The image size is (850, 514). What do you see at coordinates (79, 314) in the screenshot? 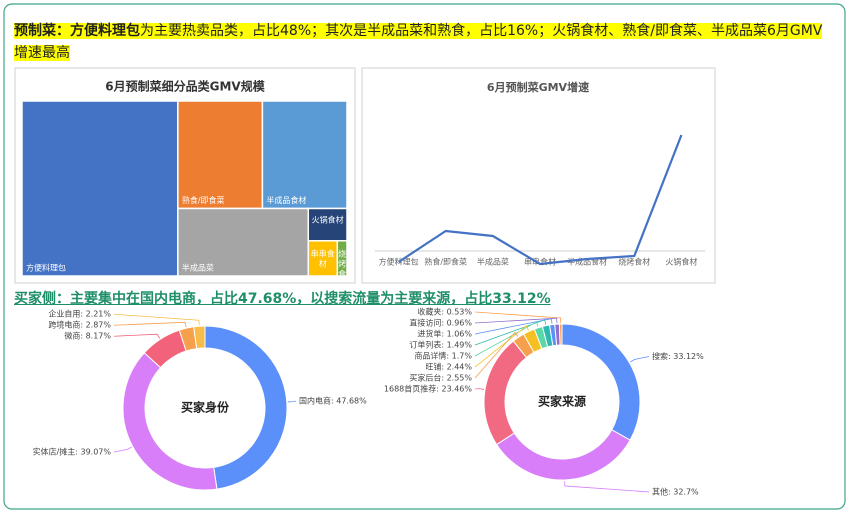
I see `data-label: 企业自用: 2.21%` at bounding box center [79, 314].